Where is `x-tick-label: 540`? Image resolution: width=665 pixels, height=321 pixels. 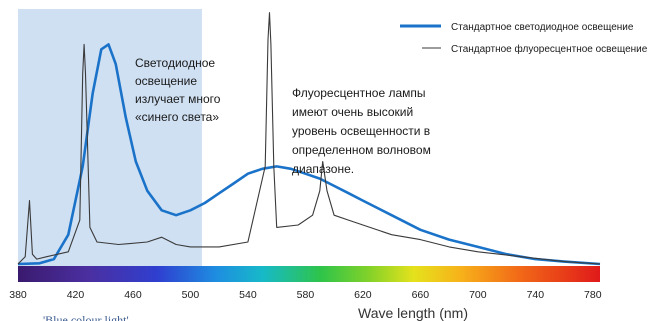 x-tick-label: 540 is located at coordinates (248, 295).